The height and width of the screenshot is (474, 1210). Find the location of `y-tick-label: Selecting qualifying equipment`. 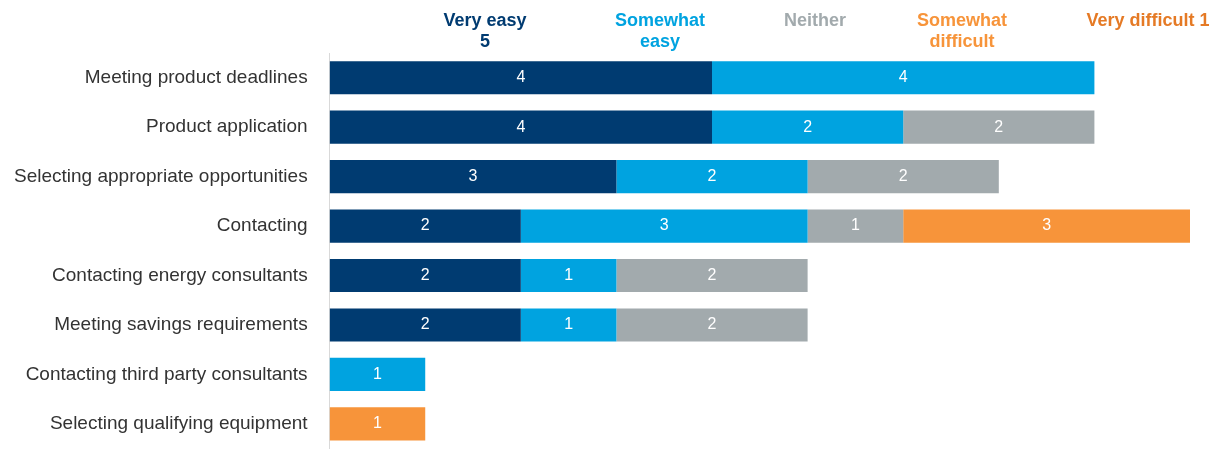

y-tick-label: Selecting qualifying equipment is located at coordinates (179, 423).